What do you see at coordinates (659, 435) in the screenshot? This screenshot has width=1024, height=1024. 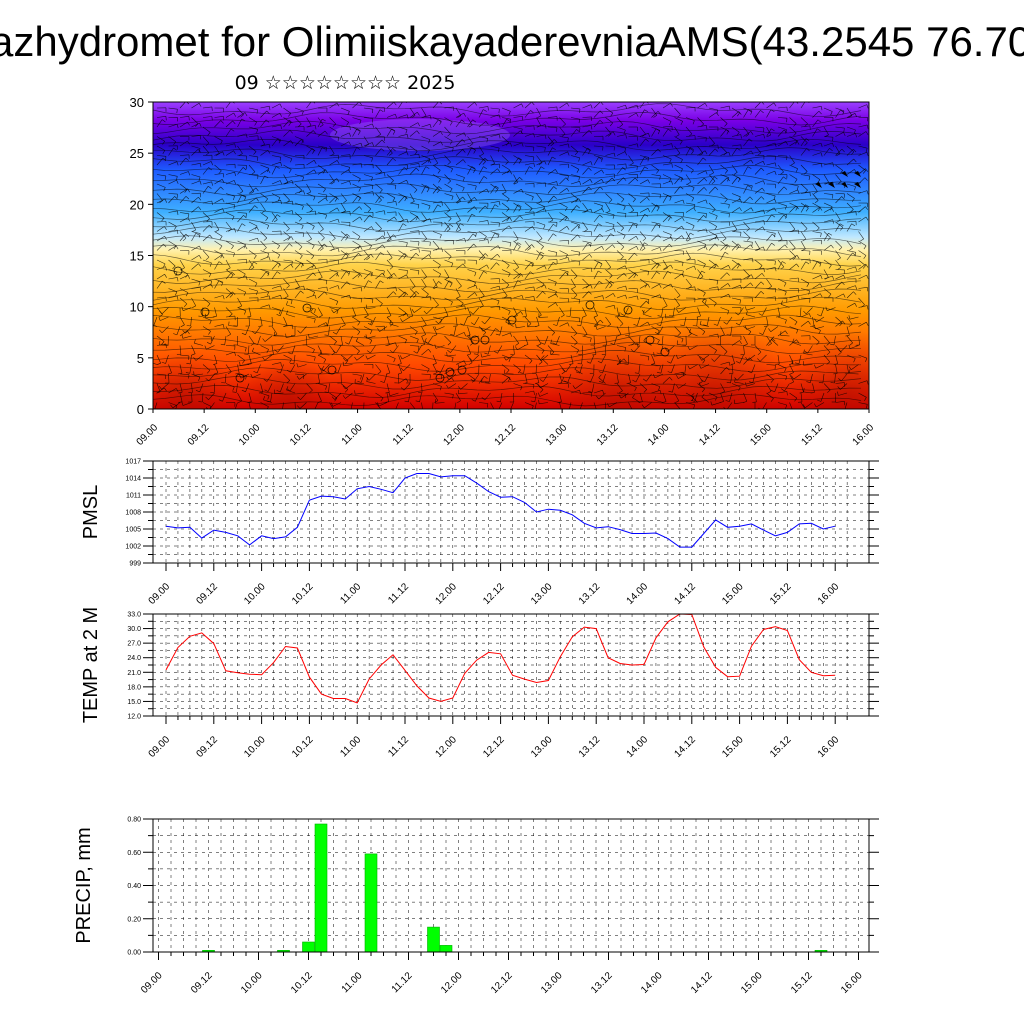 I see `x-tick-label: 14.00` at bounding box center [659, 435].